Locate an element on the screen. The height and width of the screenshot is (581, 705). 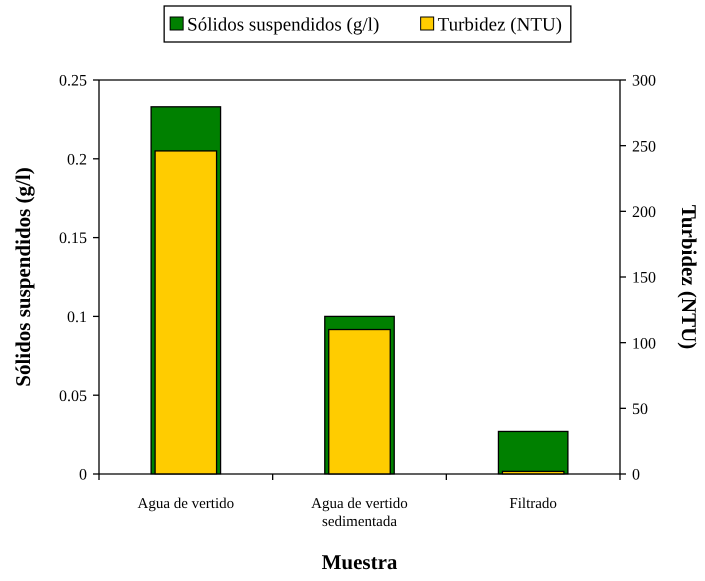
y-axis-title: Sólidos suspendidos (g/l) is located at coordinates (23, 277).